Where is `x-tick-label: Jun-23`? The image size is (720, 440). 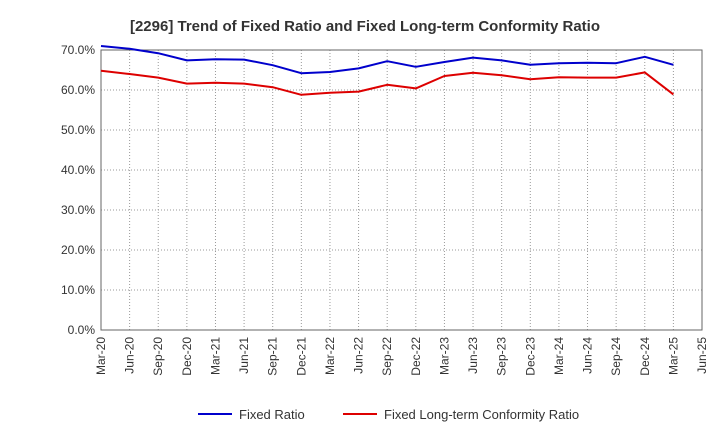
x-tick-label: Jun-23 is located at coordinates (473, 355).